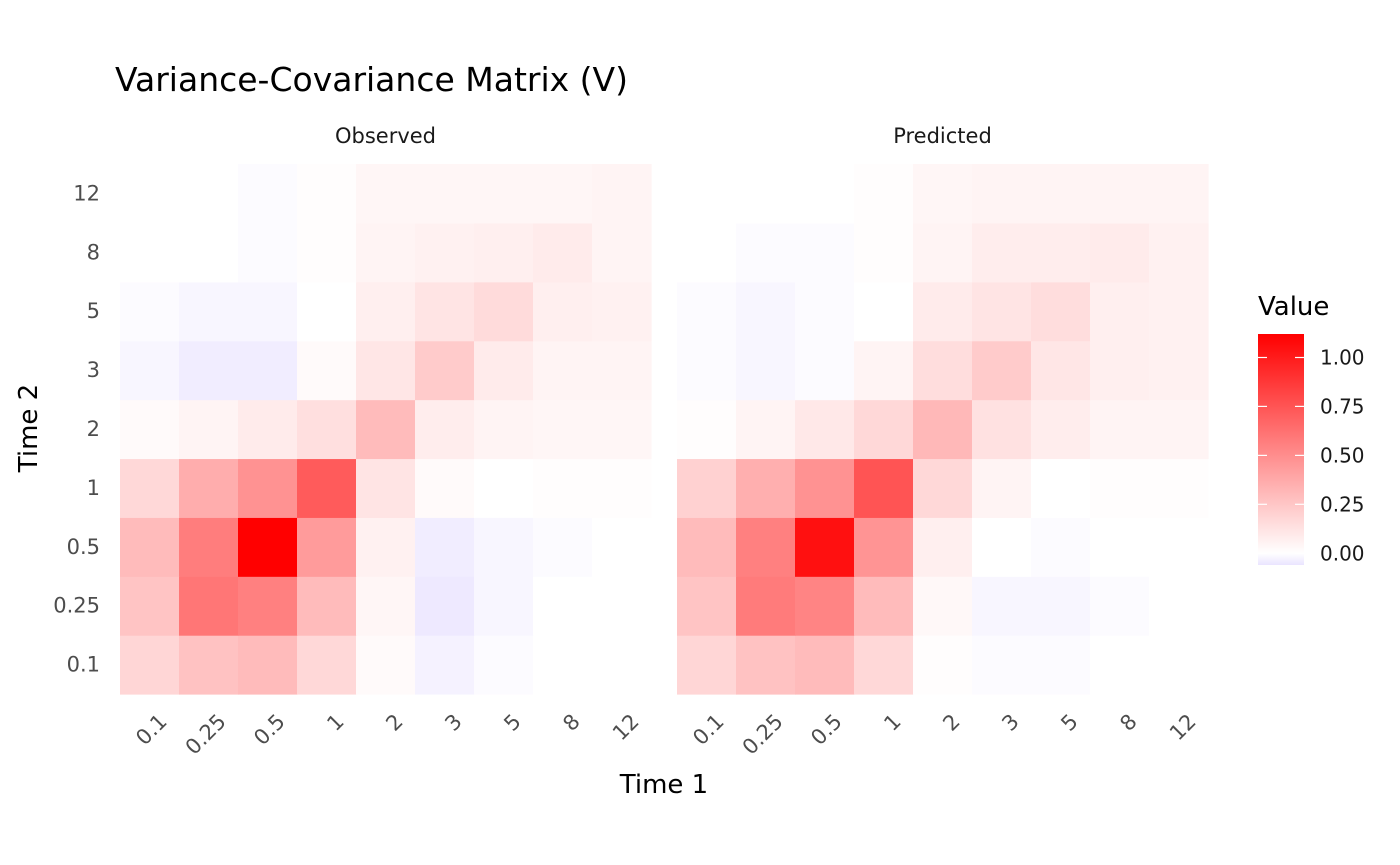  I want to click on heatmap-cell-observed-2-0.5, so click(386, 547).